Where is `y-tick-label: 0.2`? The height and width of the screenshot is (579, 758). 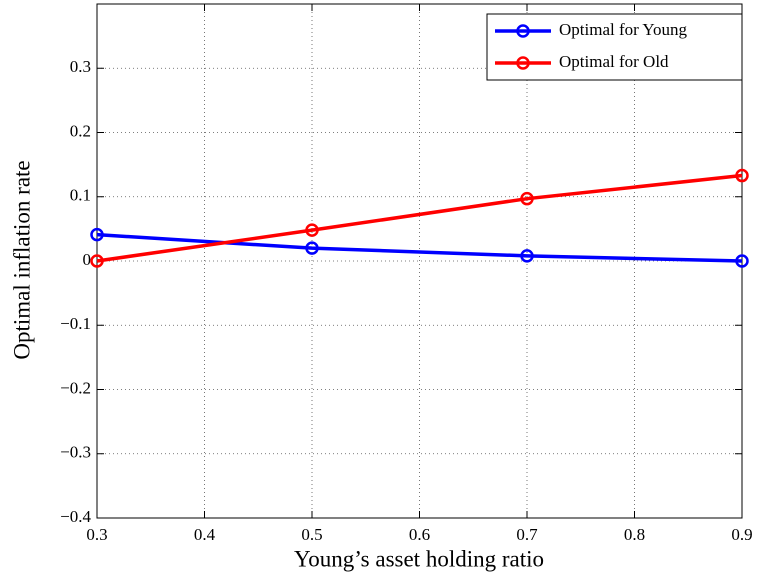
y-tick-label: 0.2 is located at coordinates (80, 130).